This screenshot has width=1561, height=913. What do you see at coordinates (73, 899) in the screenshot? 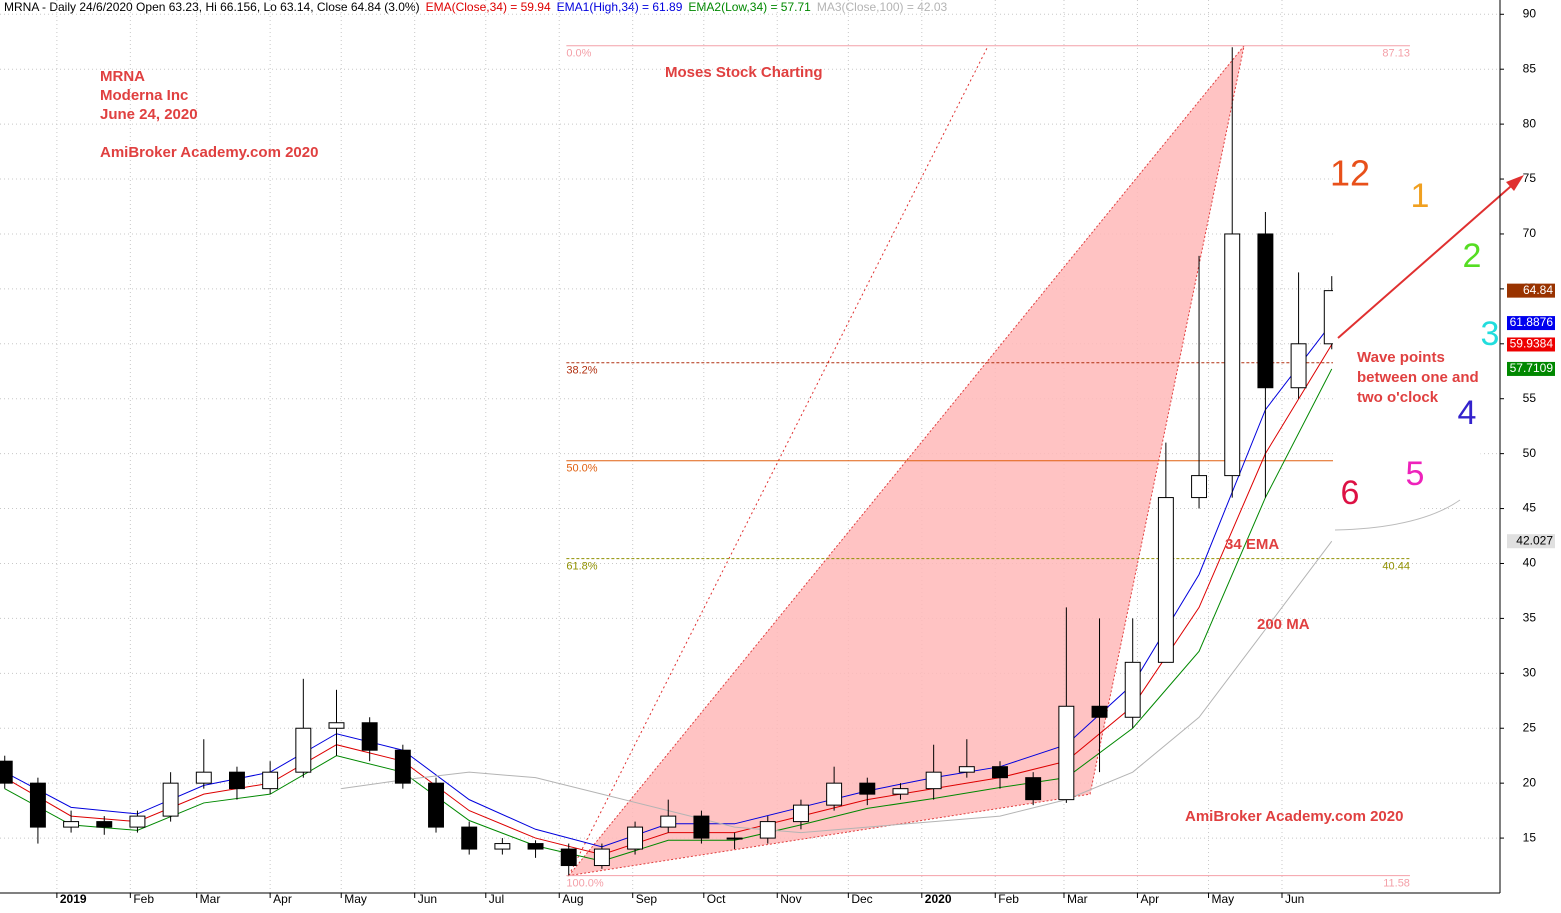
I see `x-tick-label: 2019` at bounding box center [73, 899].